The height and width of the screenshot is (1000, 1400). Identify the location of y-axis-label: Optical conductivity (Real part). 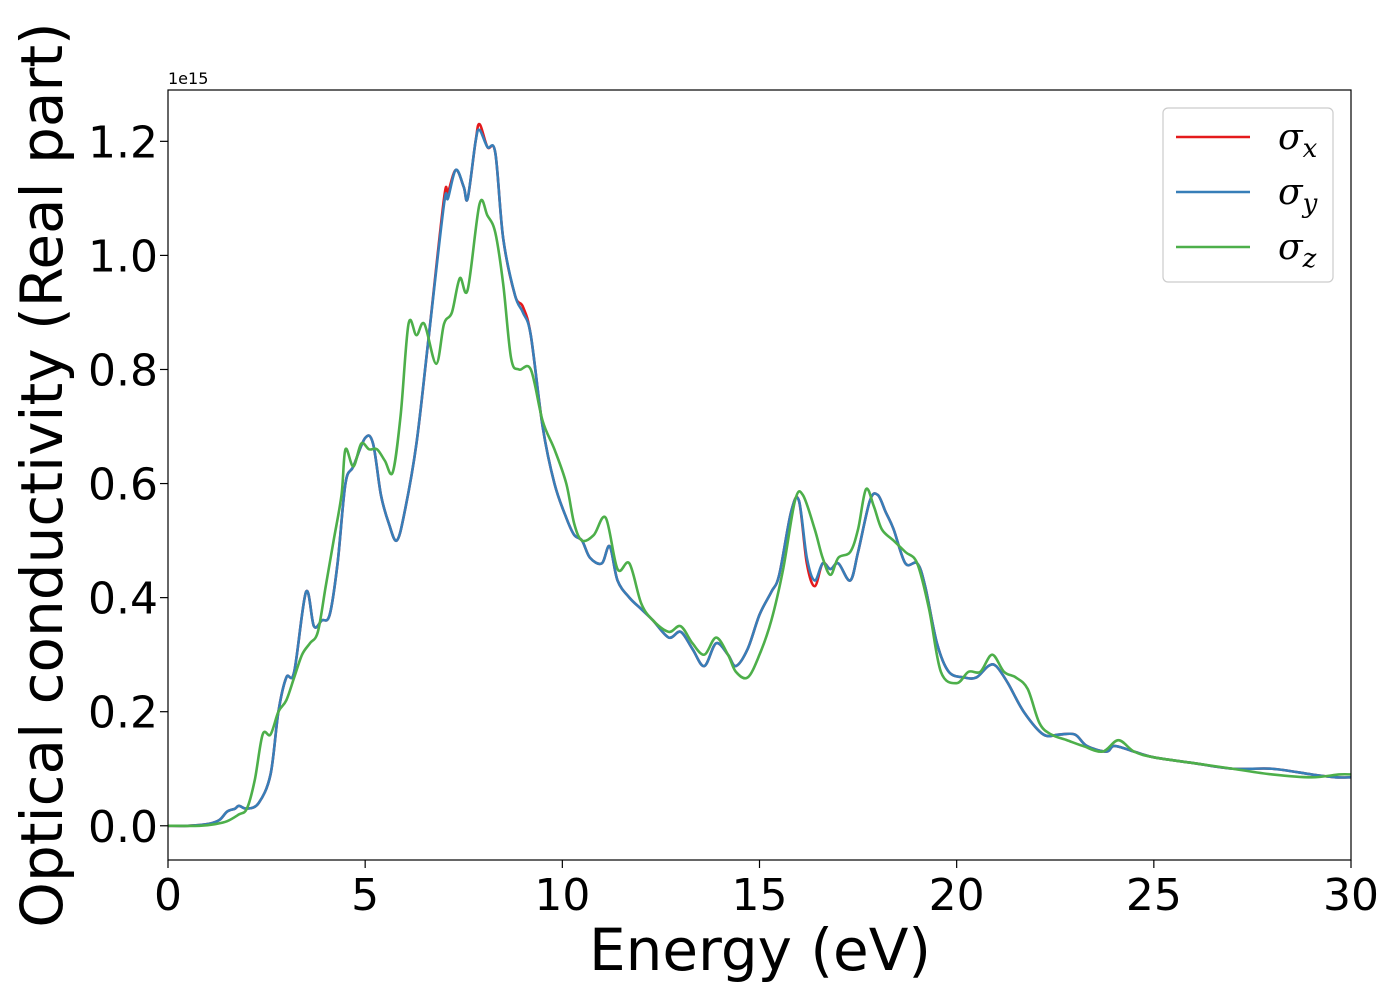
(42, 474).